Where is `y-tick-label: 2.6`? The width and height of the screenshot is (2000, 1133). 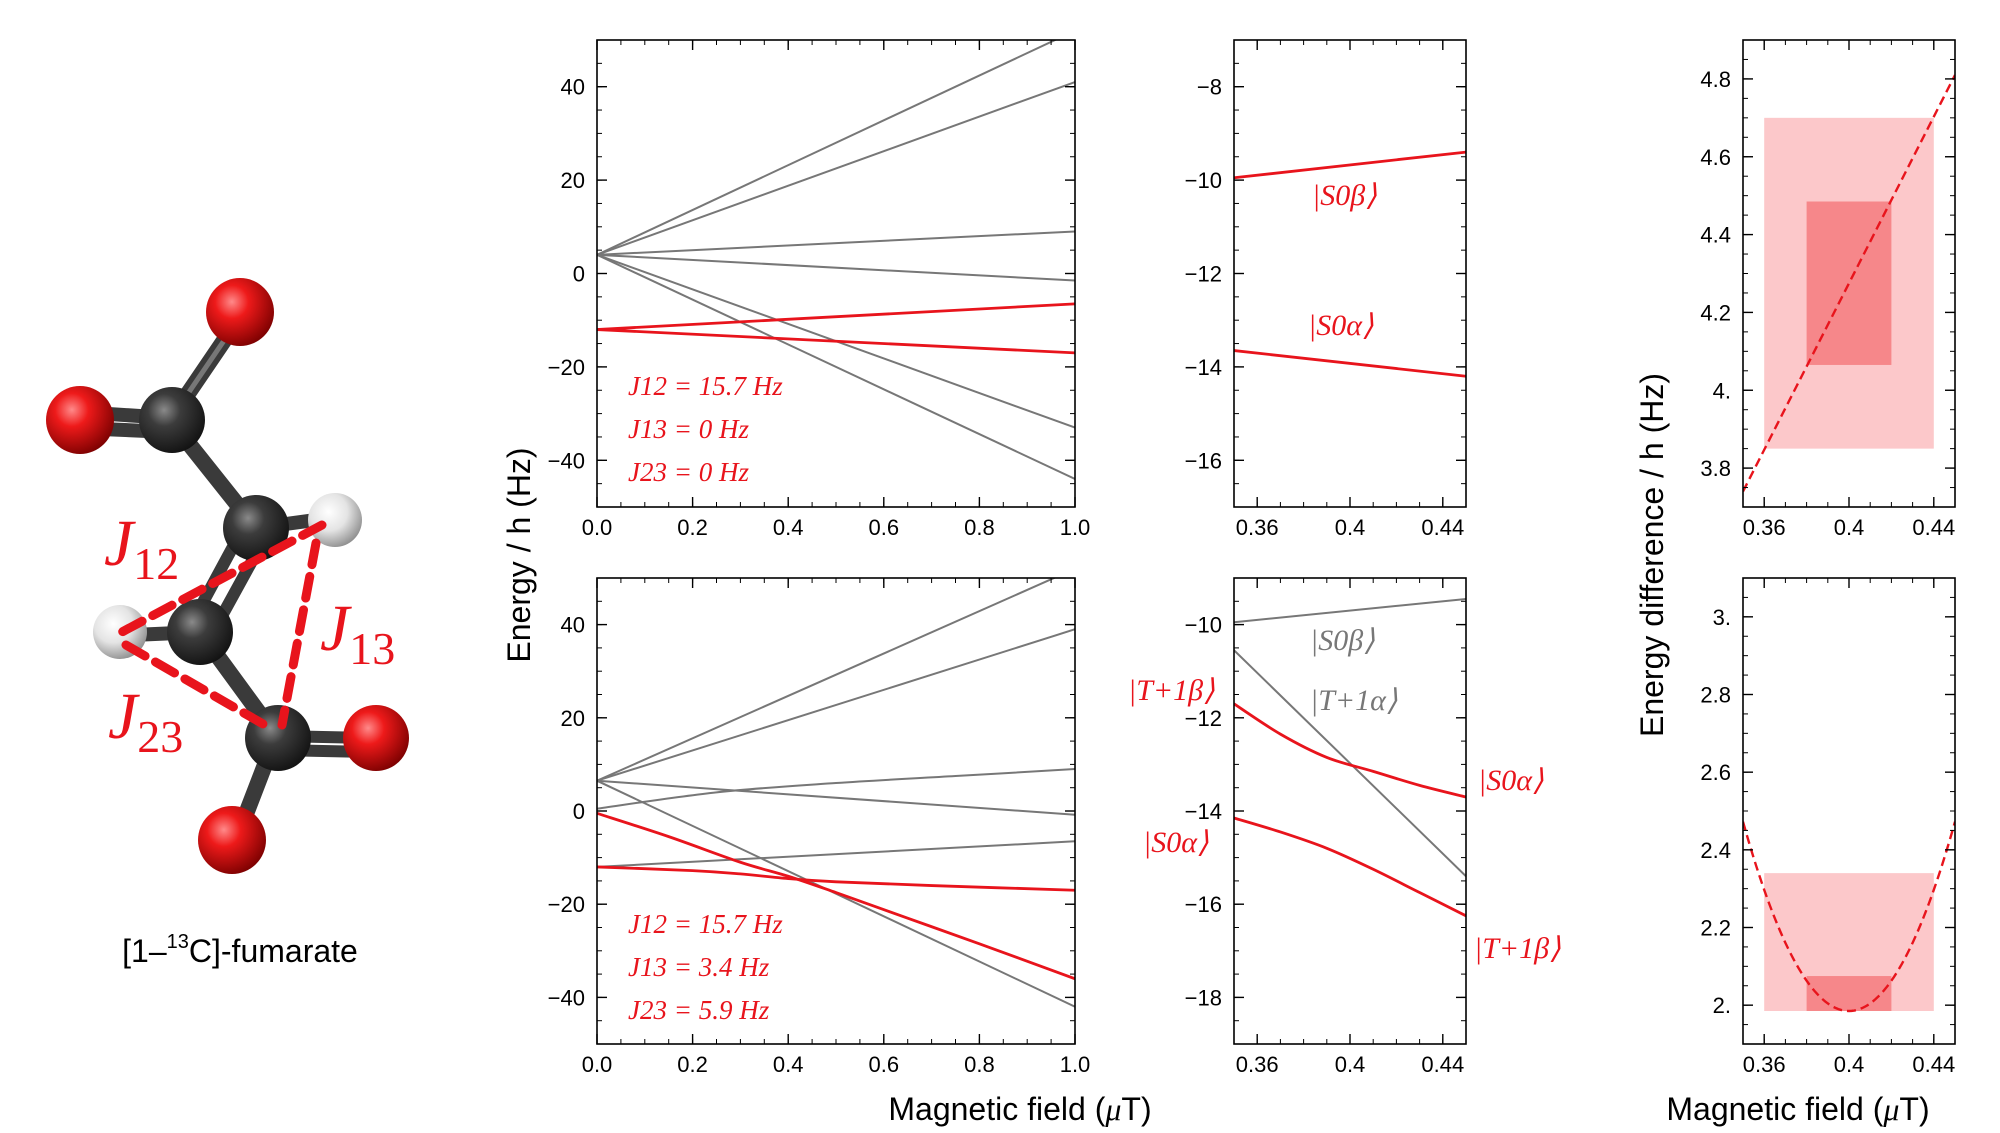
y-tick-label: 2.6 is located at coordinates (1715, 772).